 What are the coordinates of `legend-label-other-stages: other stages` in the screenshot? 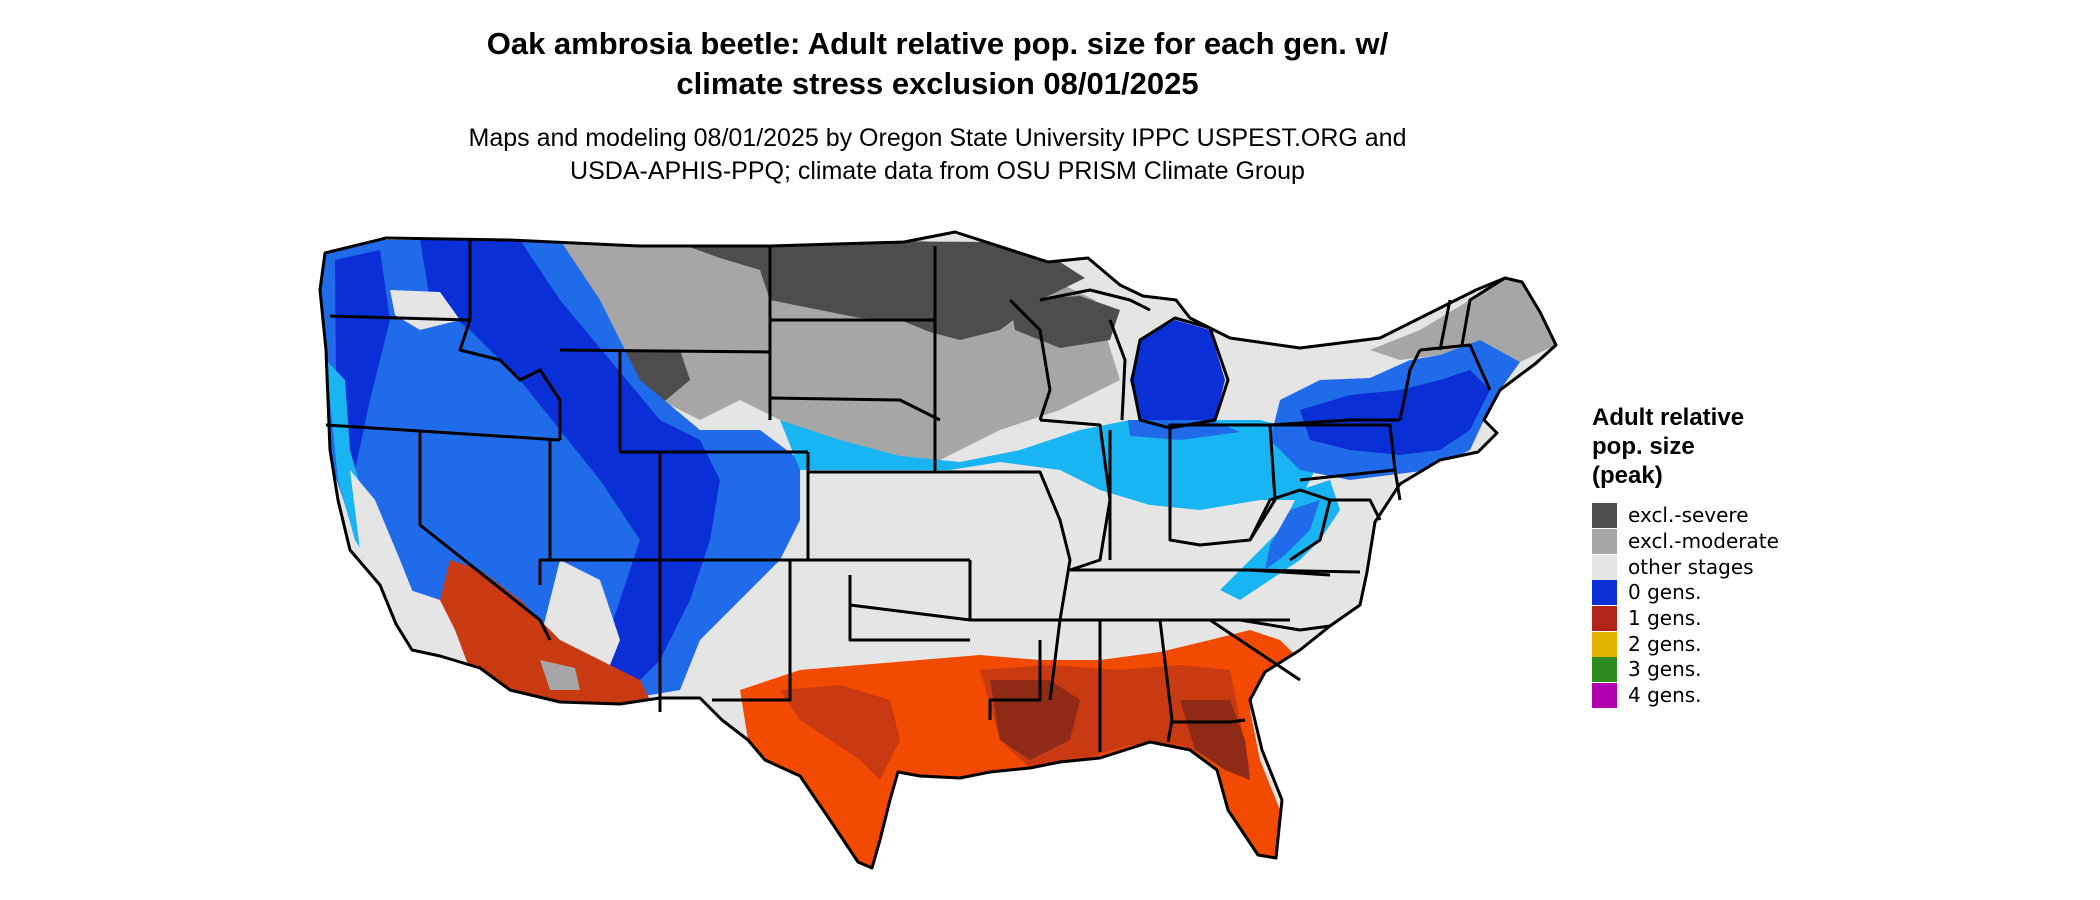 It's located at (1691, 566).